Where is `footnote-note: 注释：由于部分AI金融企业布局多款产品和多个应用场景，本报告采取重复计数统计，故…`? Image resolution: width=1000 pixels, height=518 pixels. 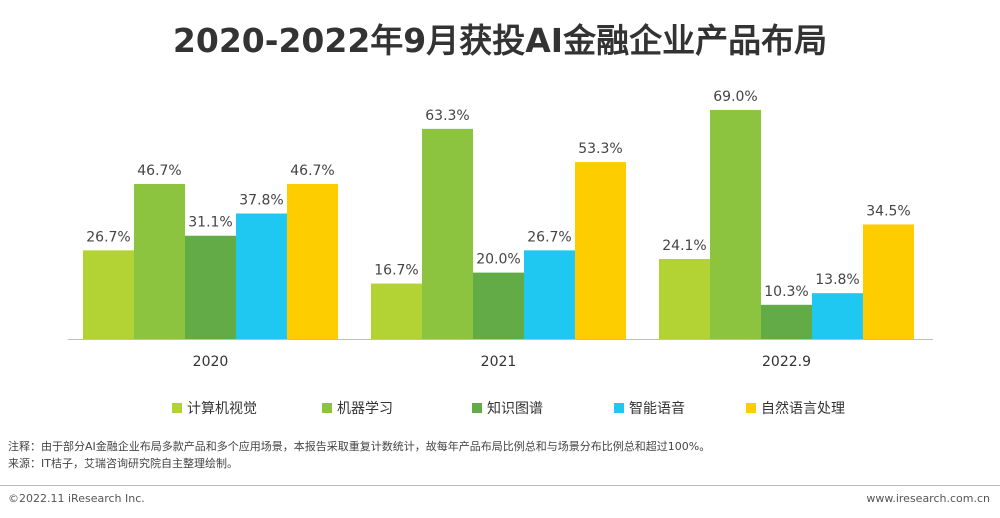
footnote-note: 注释：由于部分AI金融企业布局多款产品和多个应用场景，本报告采取重复计数统计，故… is located at coordinates (359, 446).